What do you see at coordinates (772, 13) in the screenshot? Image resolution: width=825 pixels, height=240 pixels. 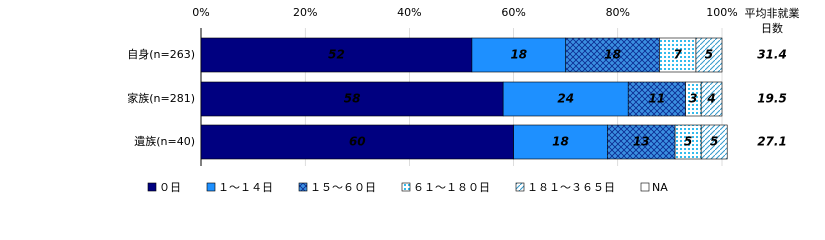 I see `value-column-title: 平均非就業` at bounding box center [772, 13].